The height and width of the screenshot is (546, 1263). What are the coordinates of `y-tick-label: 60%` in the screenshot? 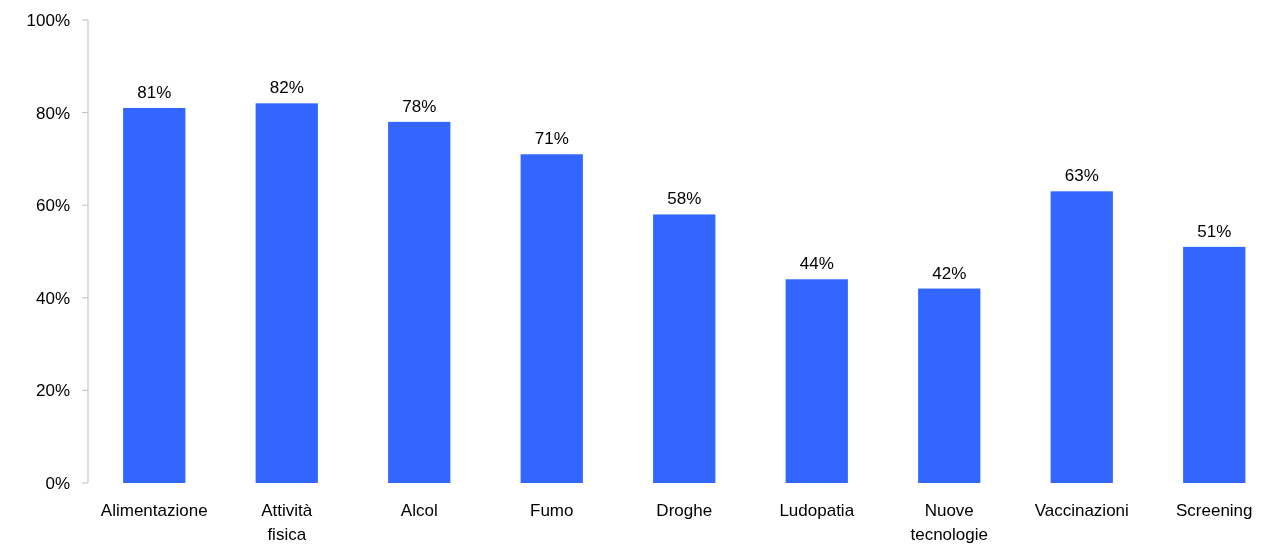 It's located at (52, 206).